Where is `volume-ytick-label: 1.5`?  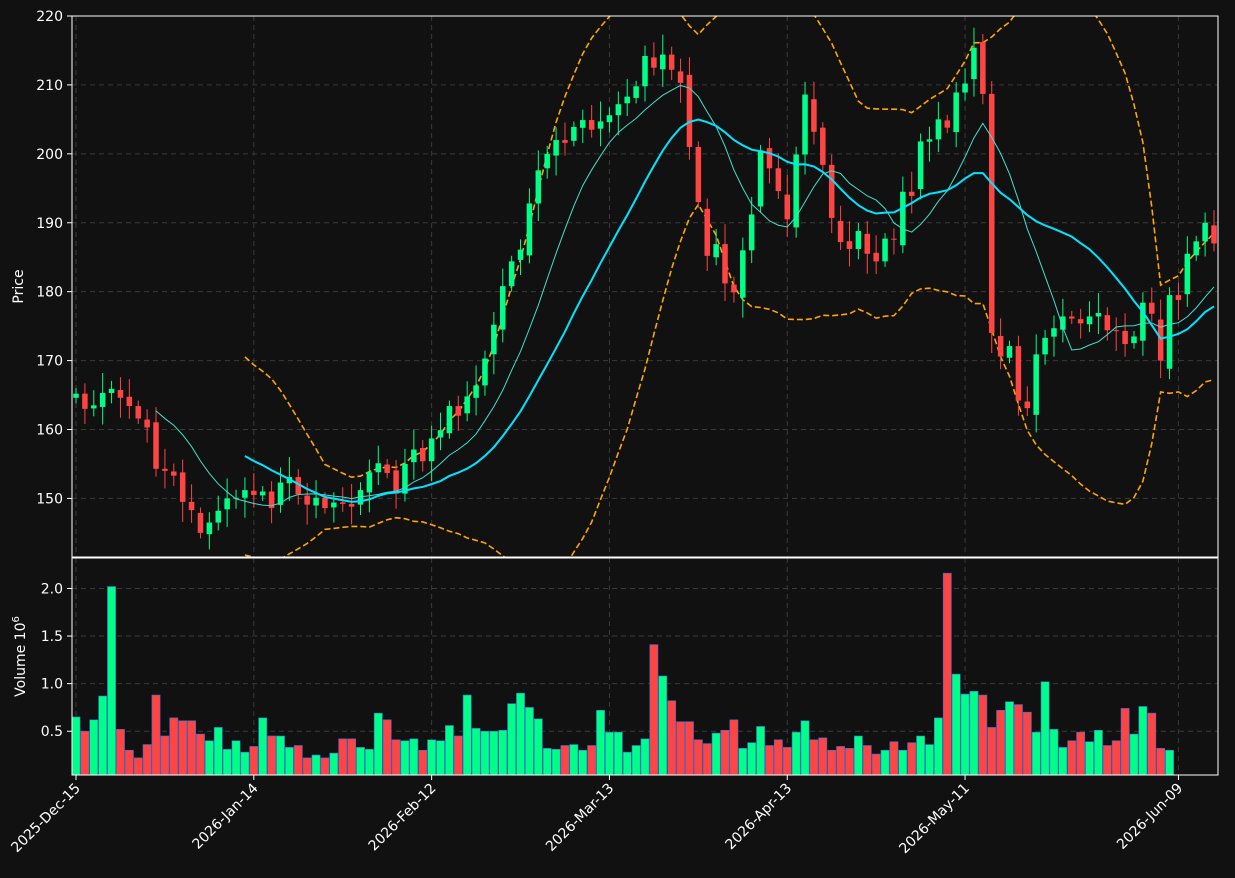 volume-ytick-label: 1.5 is located at coordinates (52, 637).